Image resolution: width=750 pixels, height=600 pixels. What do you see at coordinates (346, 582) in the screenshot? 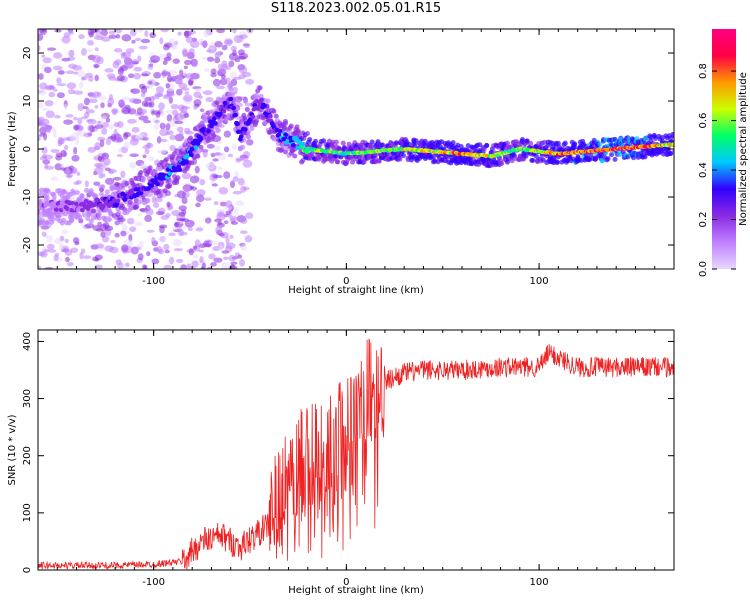
I see `snr-x-tick-label: 0` at bounding box center [346, 582].